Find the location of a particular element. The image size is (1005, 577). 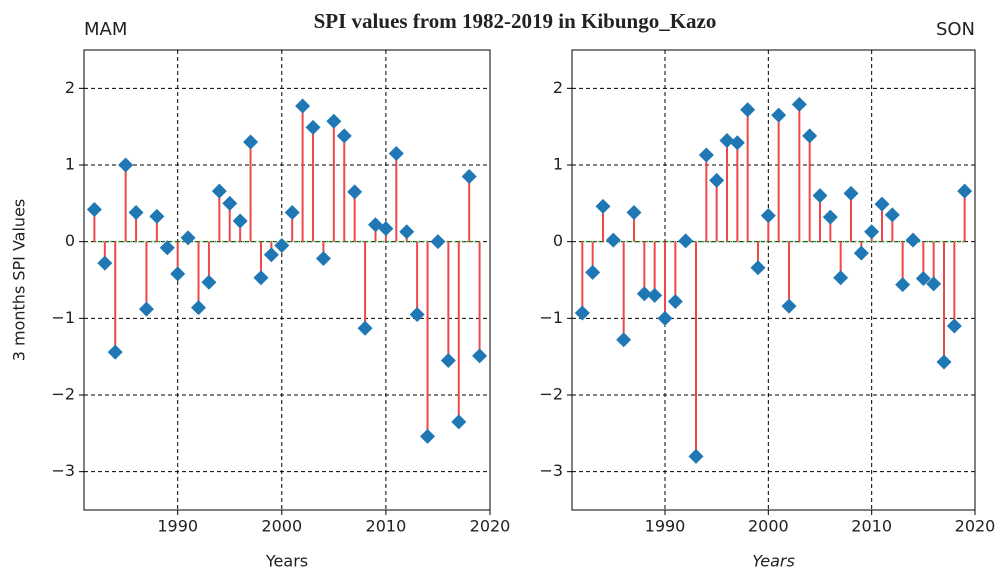

y-tick-label: 0 is located at coordinates (558, 240).